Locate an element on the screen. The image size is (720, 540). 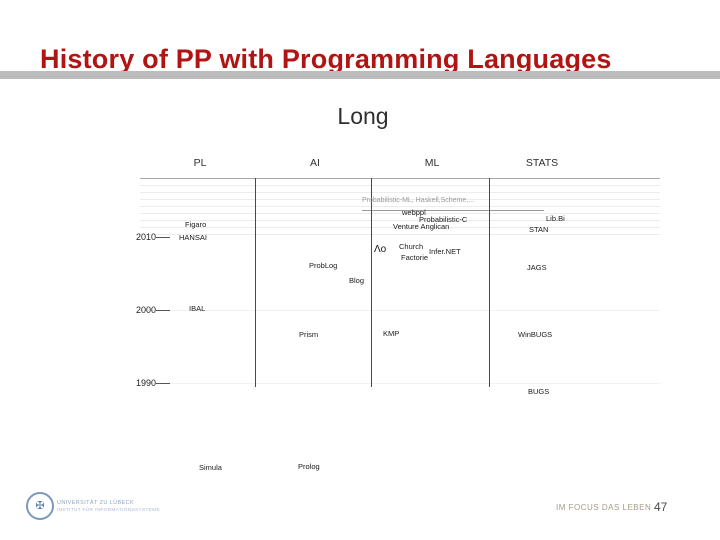
year-label-2000: 2000 is located at coordinates (145, 310).